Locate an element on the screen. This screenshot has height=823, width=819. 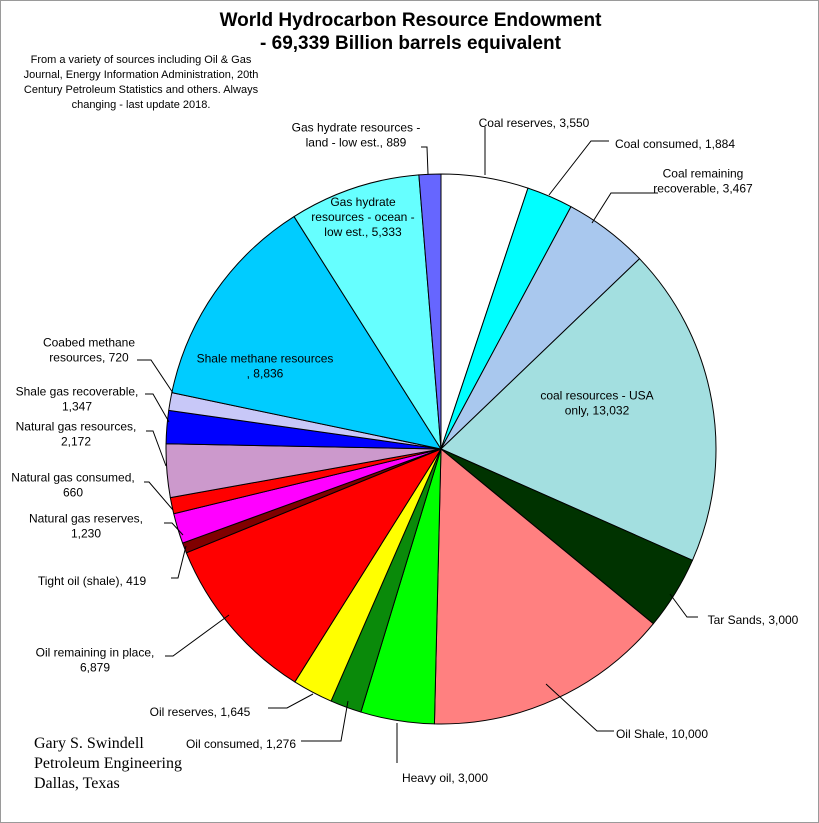
author-location: Dallas, Texas is located at coordinates (77, 783).